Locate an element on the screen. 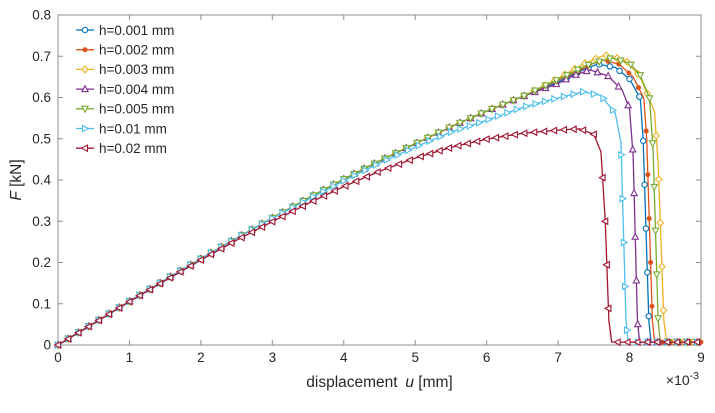  legend-label: h=0.002 mm is located at coordinates (136, 50).